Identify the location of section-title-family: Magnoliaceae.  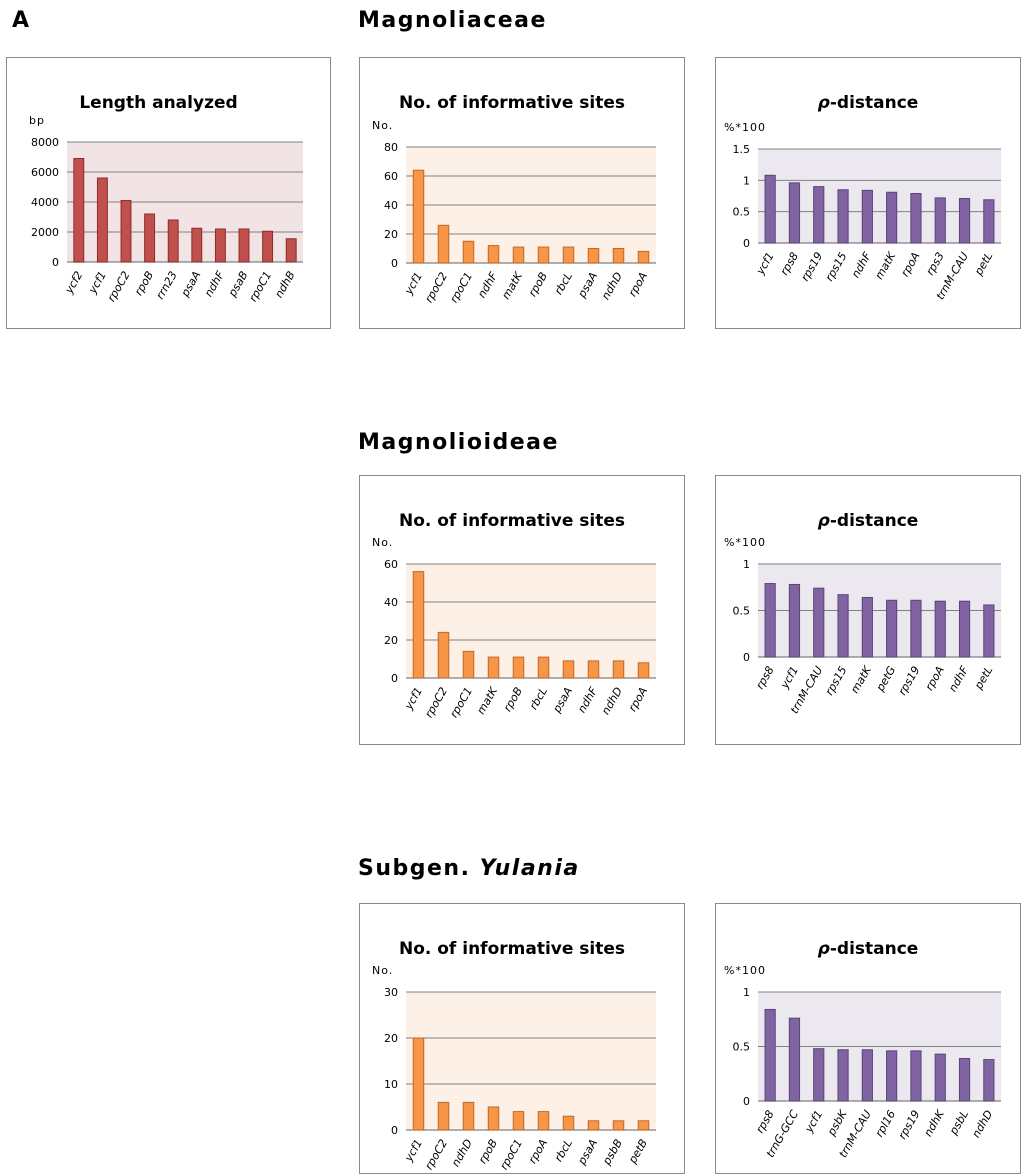
(452, 20).